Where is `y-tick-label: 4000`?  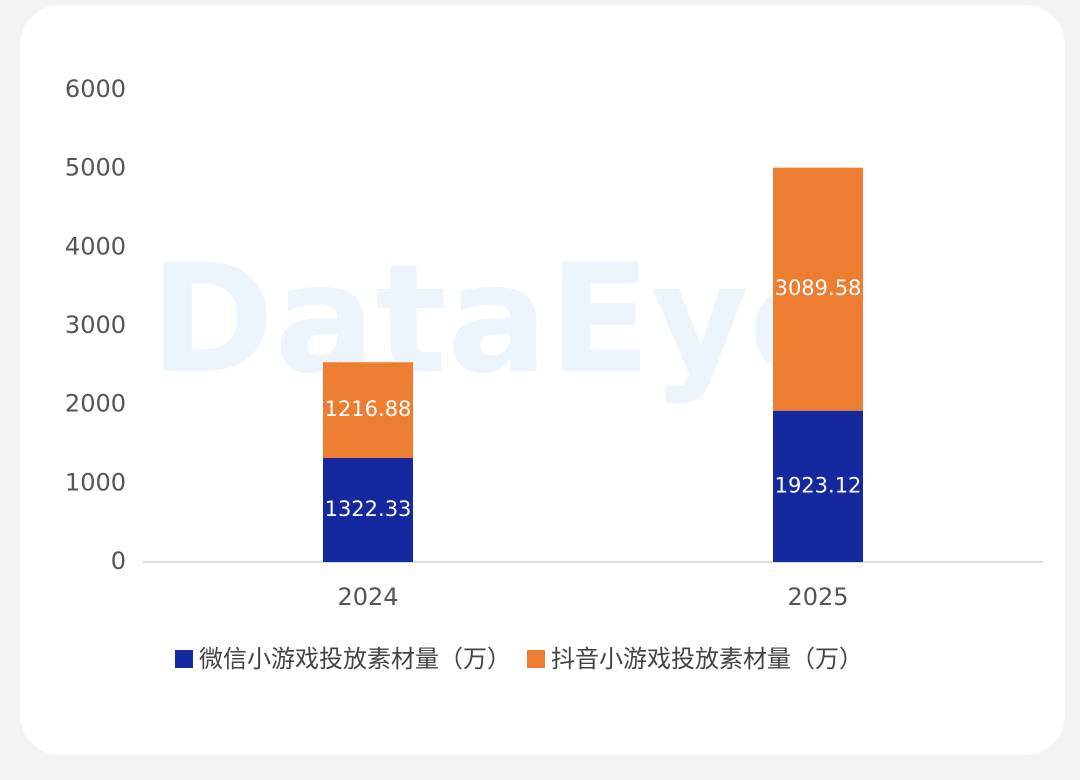 y-tick-label: 4000 is located at coordinates (95, 246).